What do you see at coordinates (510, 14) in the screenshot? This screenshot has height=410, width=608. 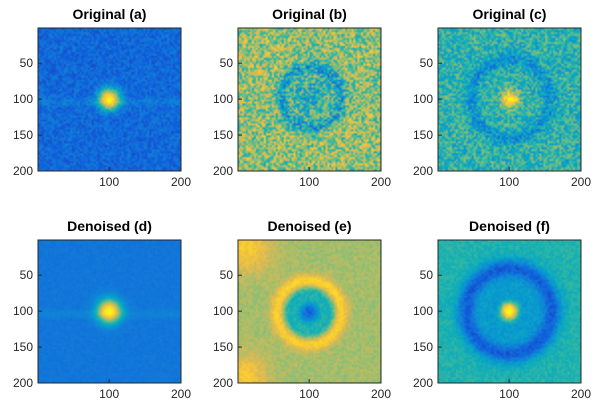 I see `panel-title: Original (c)` at bounding box center [510, 14].